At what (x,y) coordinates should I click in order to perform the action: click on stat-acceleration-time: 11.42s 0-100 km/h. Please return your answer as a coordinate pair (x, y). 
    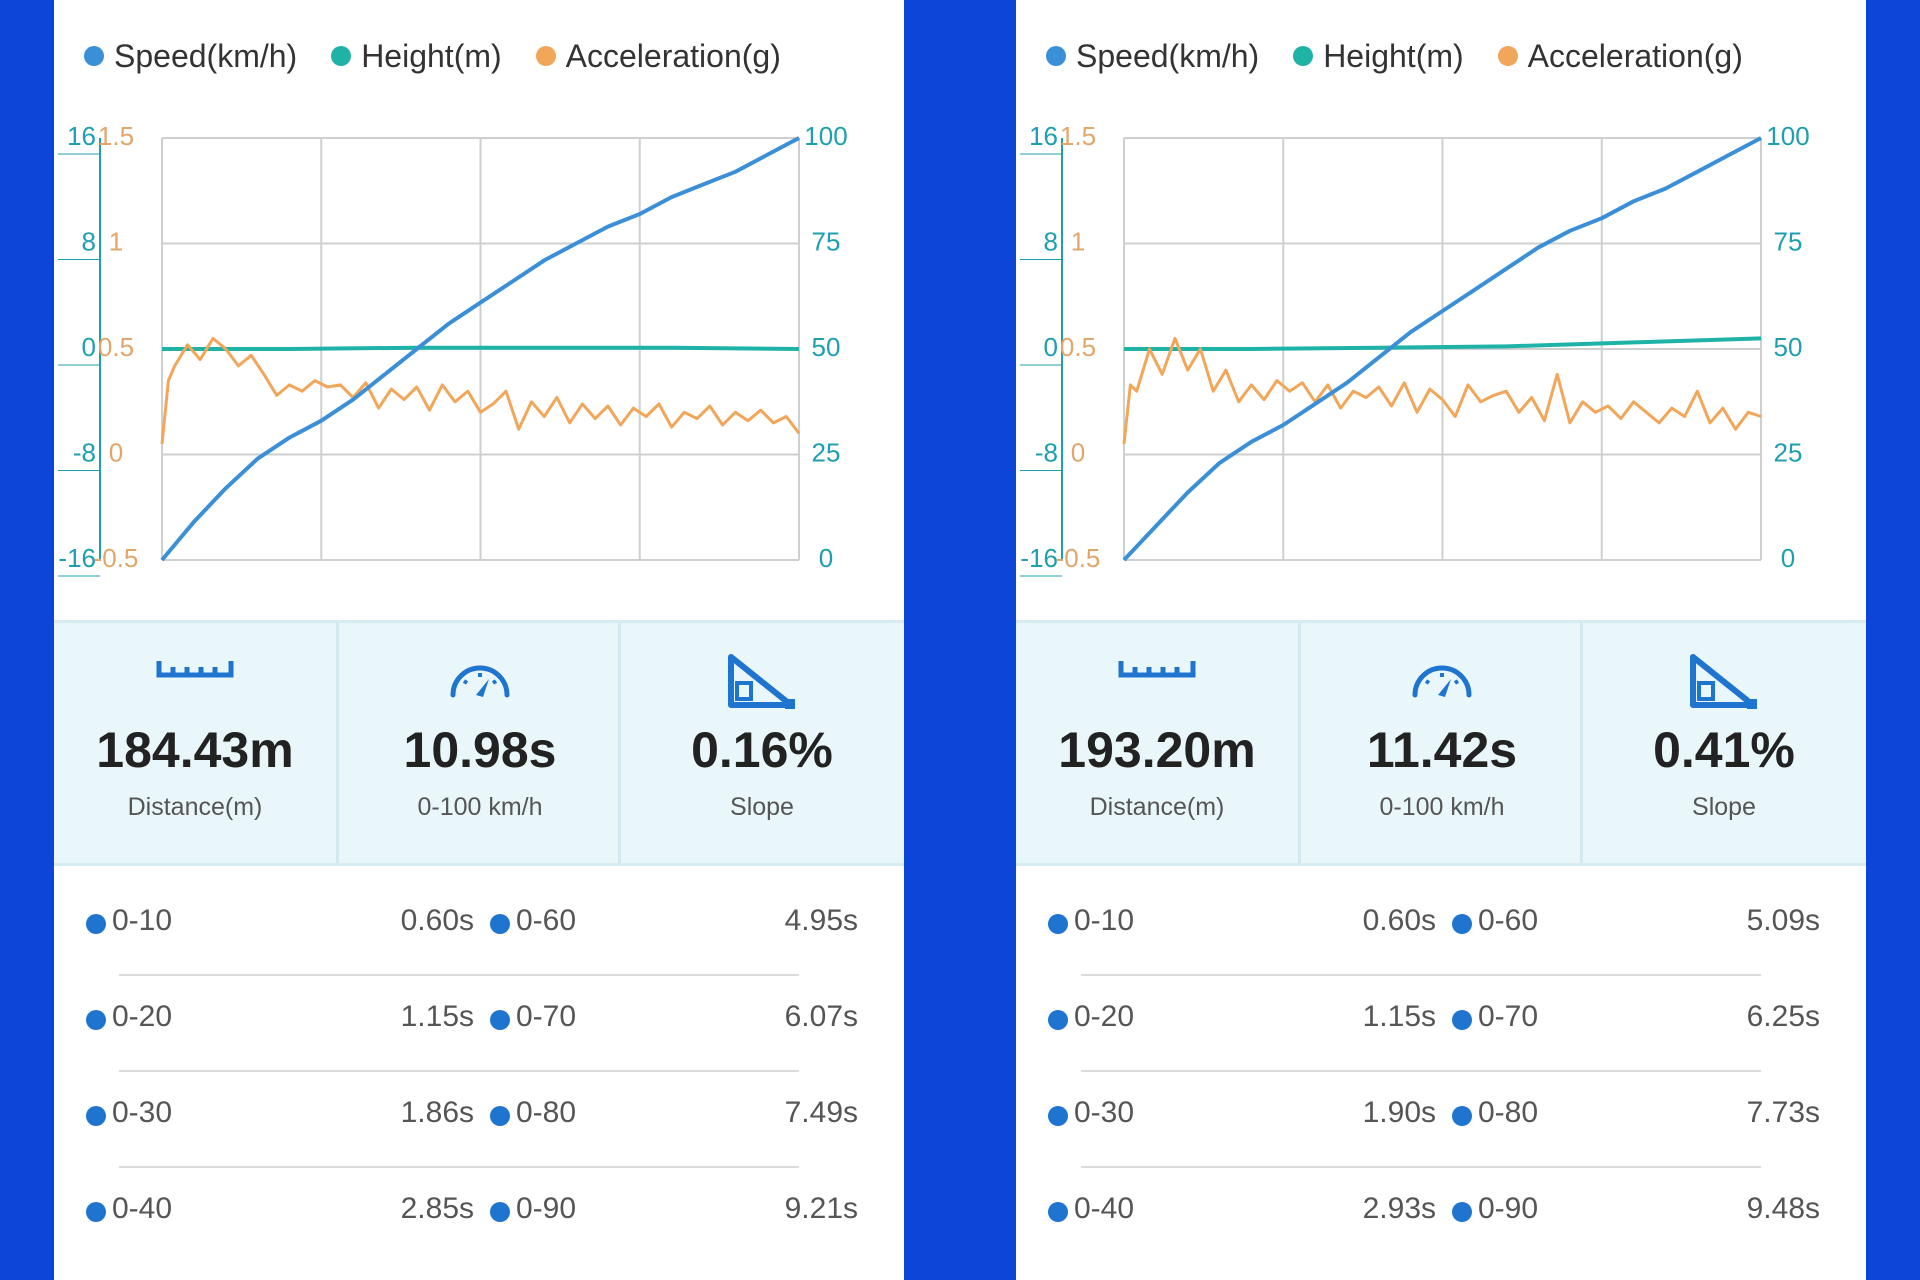
    Looking at the image, I should click on (1440, 743).